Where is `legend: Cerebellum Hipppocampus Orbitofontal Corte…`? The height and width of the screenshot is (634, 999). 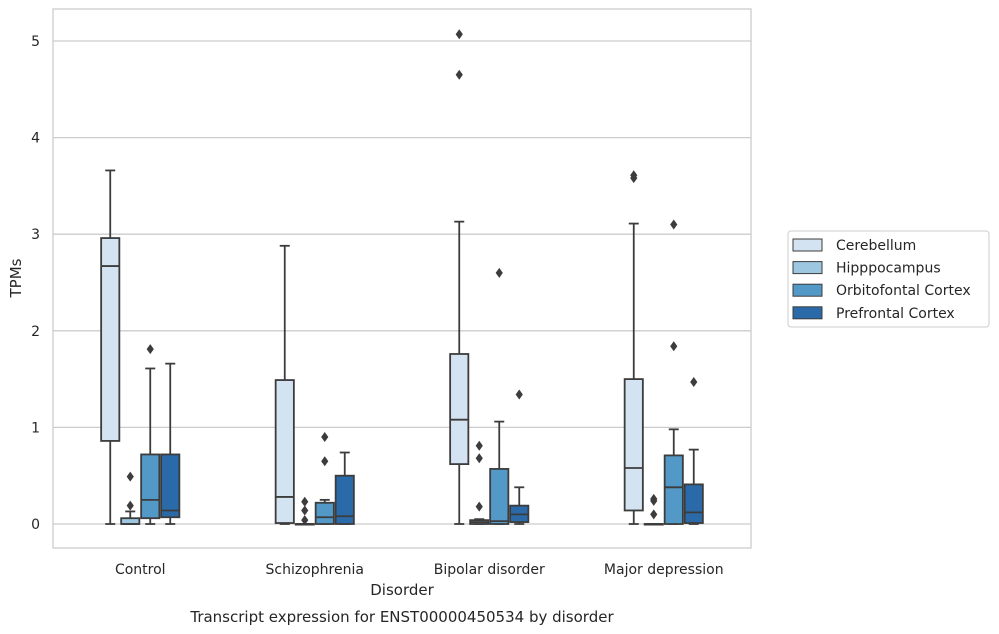
legend: Cerebellum Hipppocampus Orbitofontal Corte… is located at coordinates (888, 279).